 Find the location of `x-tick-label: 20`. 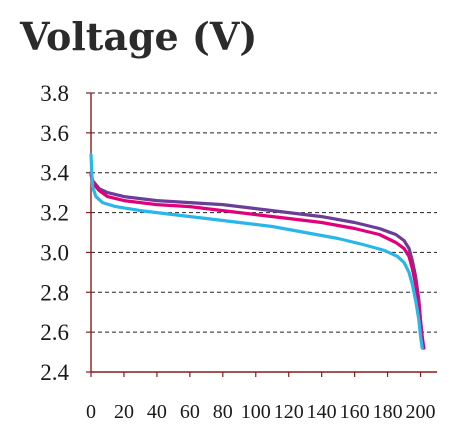

x-tick-label: 20 is located at coordinates (124, 412).